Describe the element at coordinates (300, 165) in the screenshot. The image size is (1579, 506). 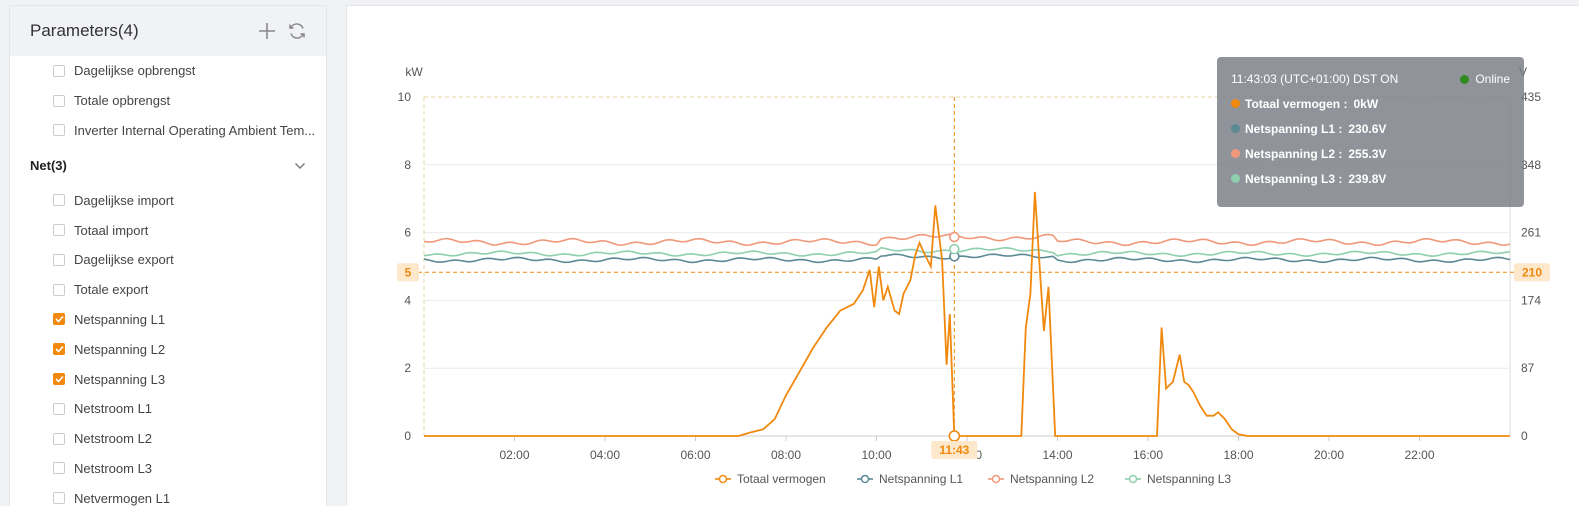
I see `chevron-down-icon` at that location.